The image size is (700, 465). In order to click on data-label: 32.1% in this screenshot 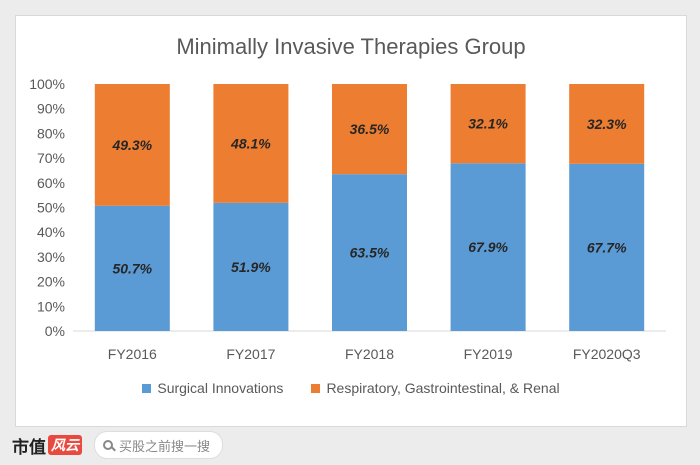, I will do `click(488, 124)`.